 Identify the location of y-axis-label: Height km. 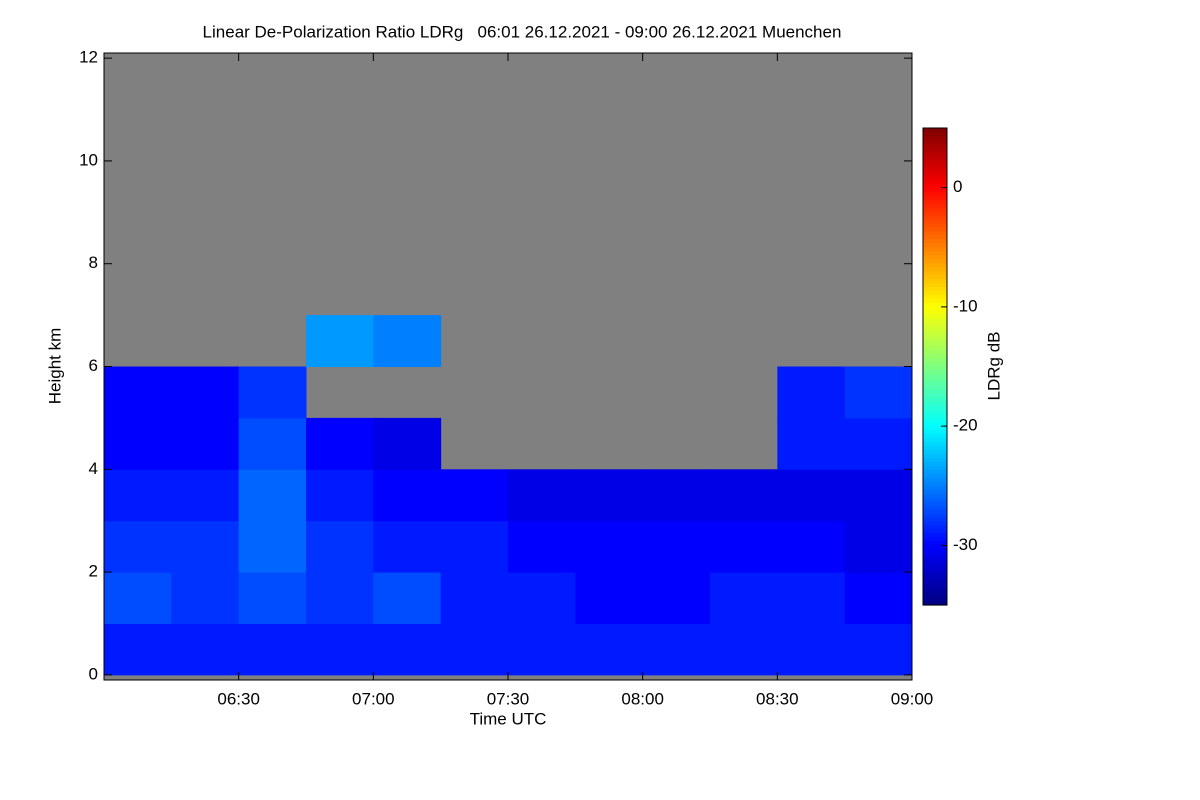
(54, 366).